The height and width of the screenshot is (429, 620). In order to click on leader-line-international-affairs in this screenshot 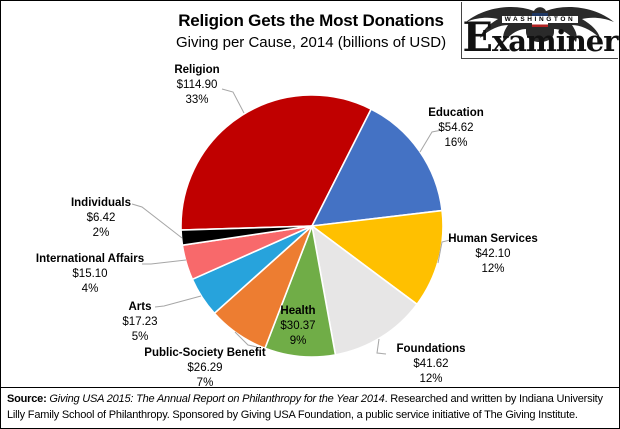, I will do `click(164, 262)`.